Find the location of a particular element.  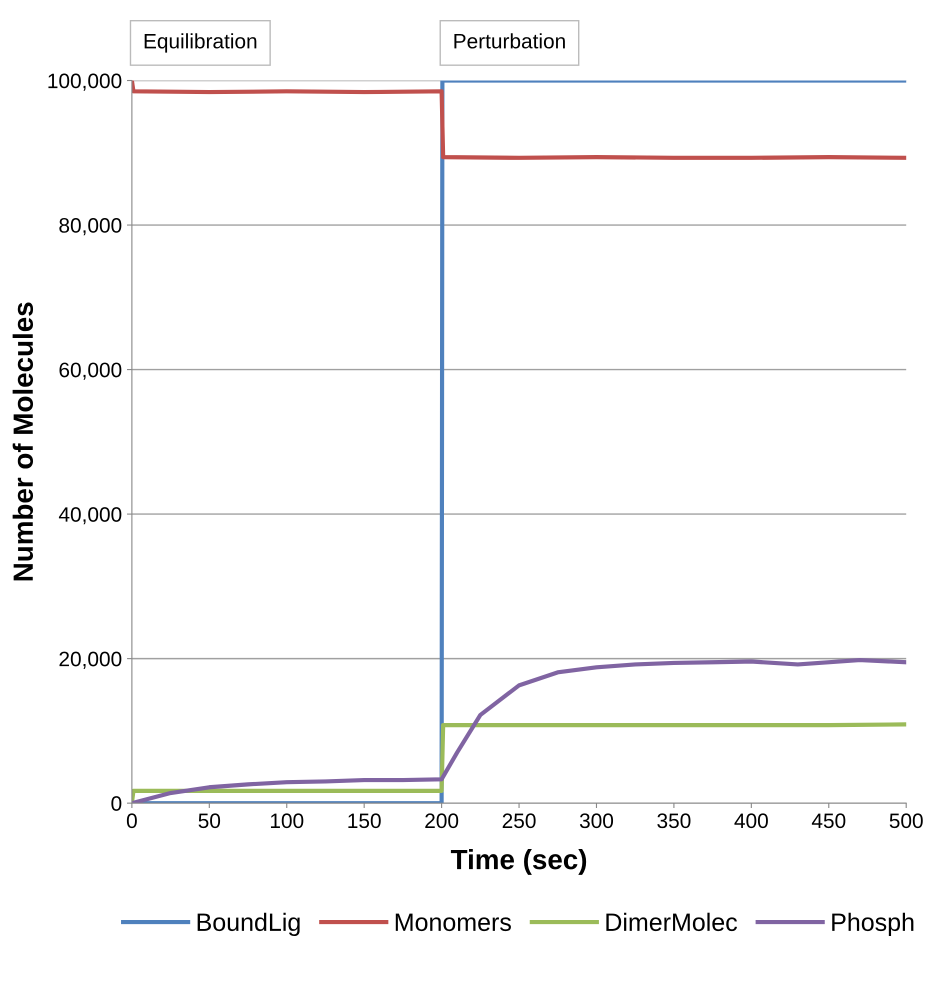

y-axis-title: Number of Molecules is located at coordinates (23, 441).